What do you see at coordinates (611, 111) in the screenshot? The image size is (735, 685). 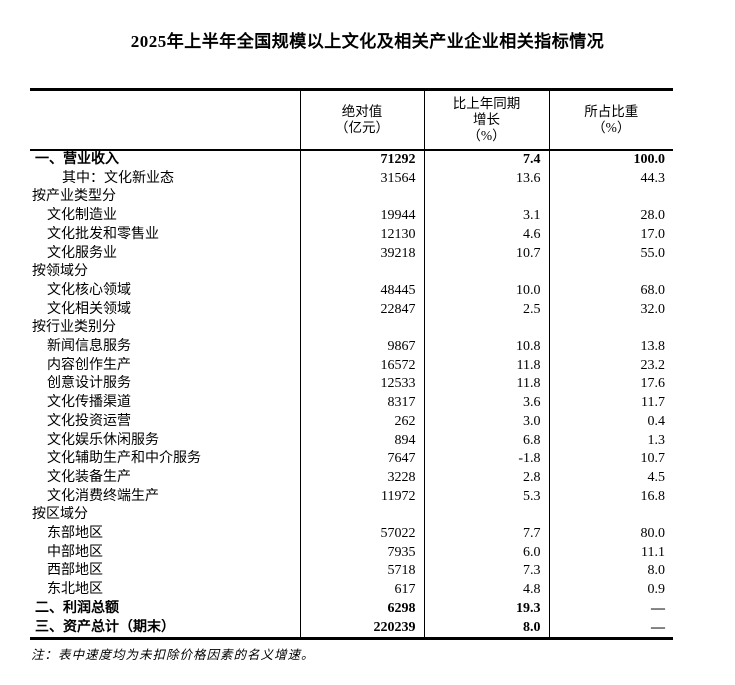 I see `header-line: 所占比重` at bounding box center [611, 111].